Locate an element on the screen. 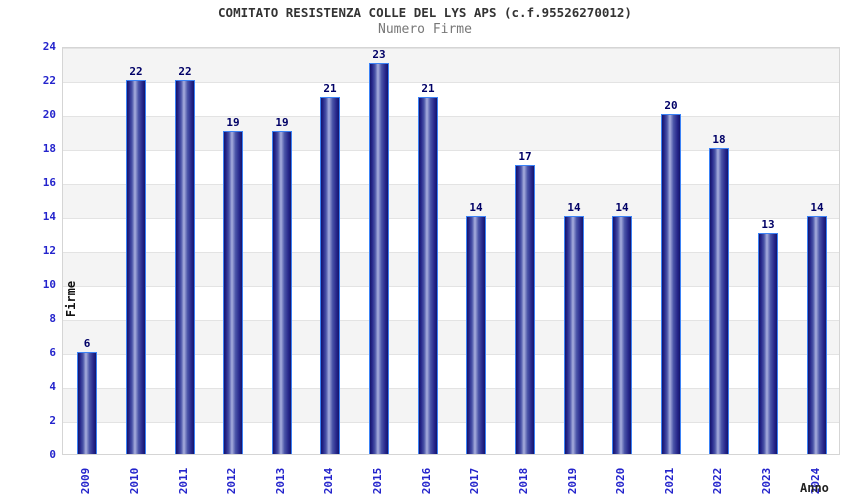 Image resolution: width=850 pixels, height=500 pixels. y-axis-title: Firme is located at coordinates (71, 299).